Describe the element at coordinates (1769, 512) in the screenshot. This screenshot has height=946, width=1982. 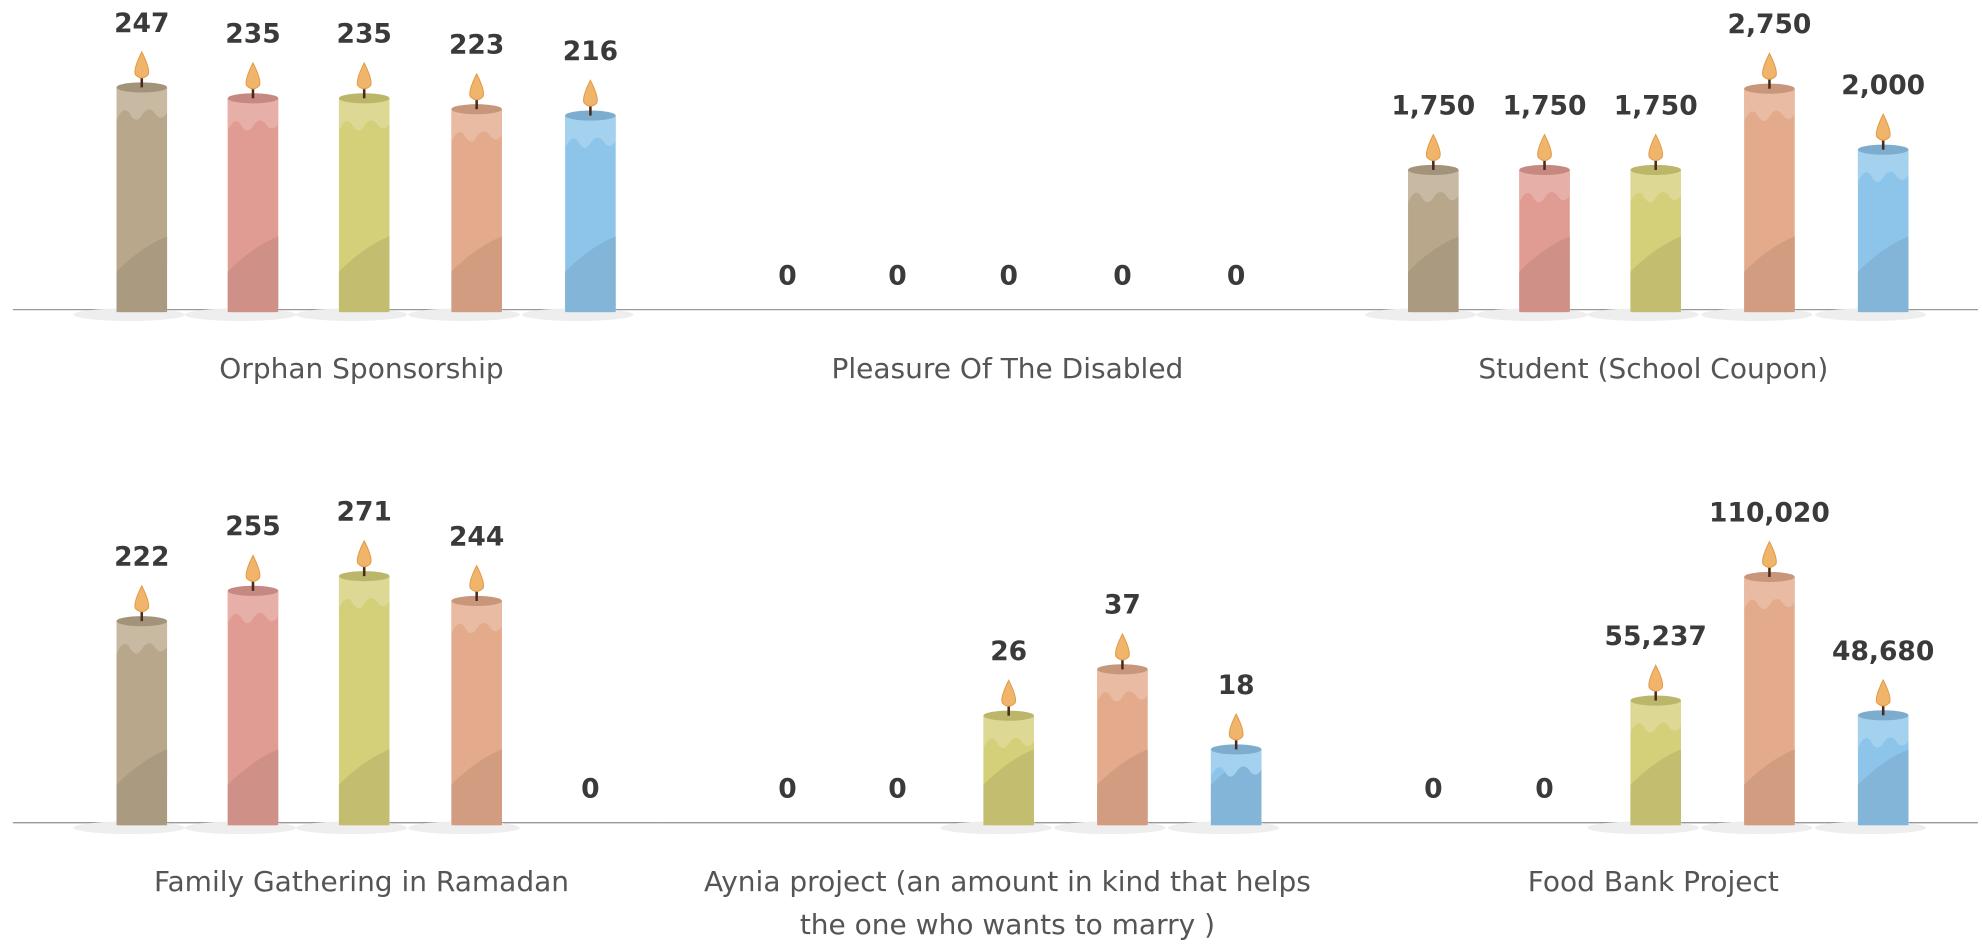
I see `value-label: 110,020` at that location.